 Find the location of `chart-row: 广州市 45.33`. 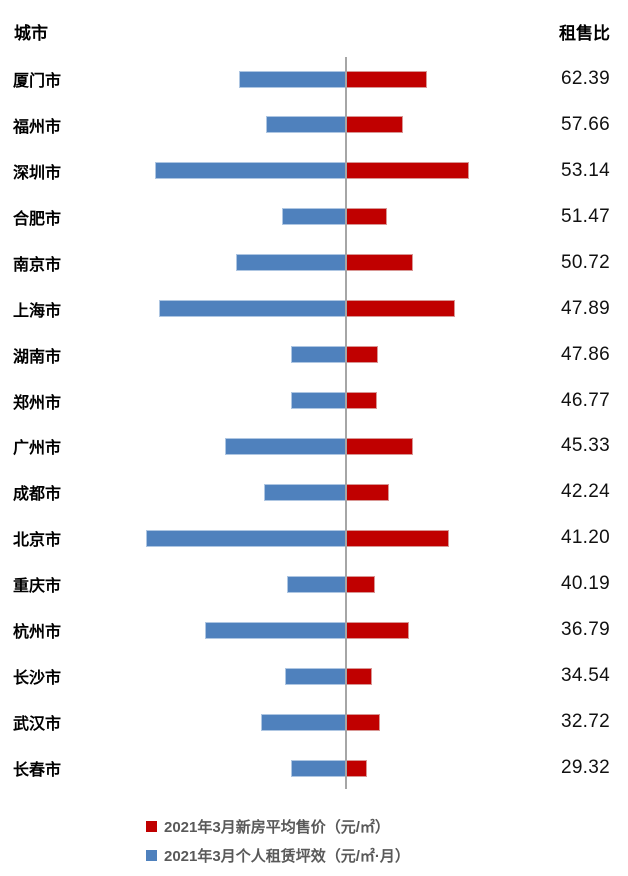

chart-row: 广州市 45.33 is located at coordinates (314, 447).